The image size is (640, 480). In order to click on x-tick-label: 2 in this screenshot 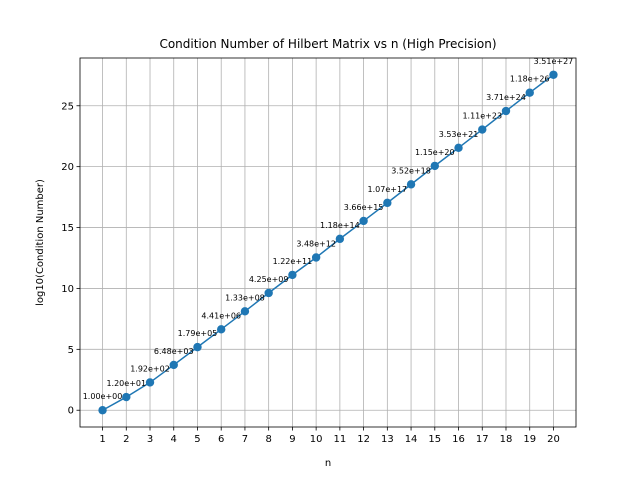, I will do `click(126, 439)`.